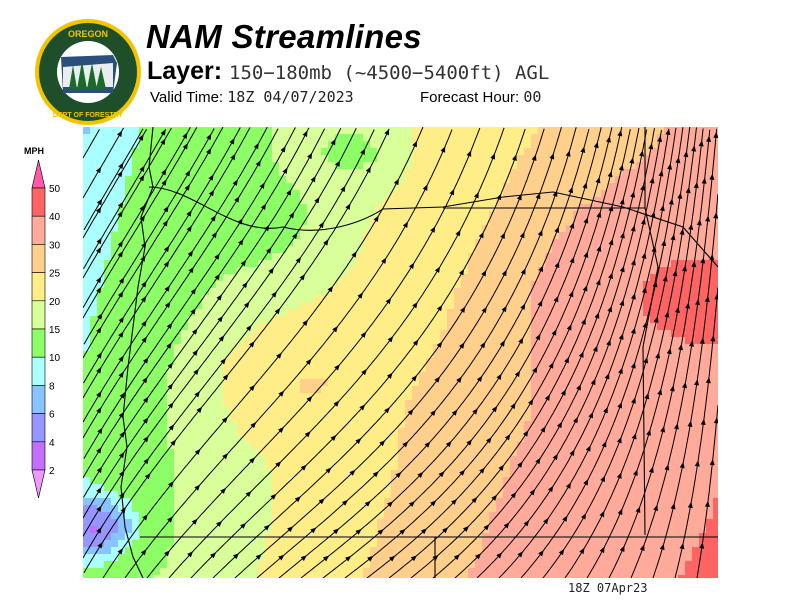 Image resolution: width=800 pixels, height=600 pixels. I want to click on legend-over-arrow, so click(38, 174).